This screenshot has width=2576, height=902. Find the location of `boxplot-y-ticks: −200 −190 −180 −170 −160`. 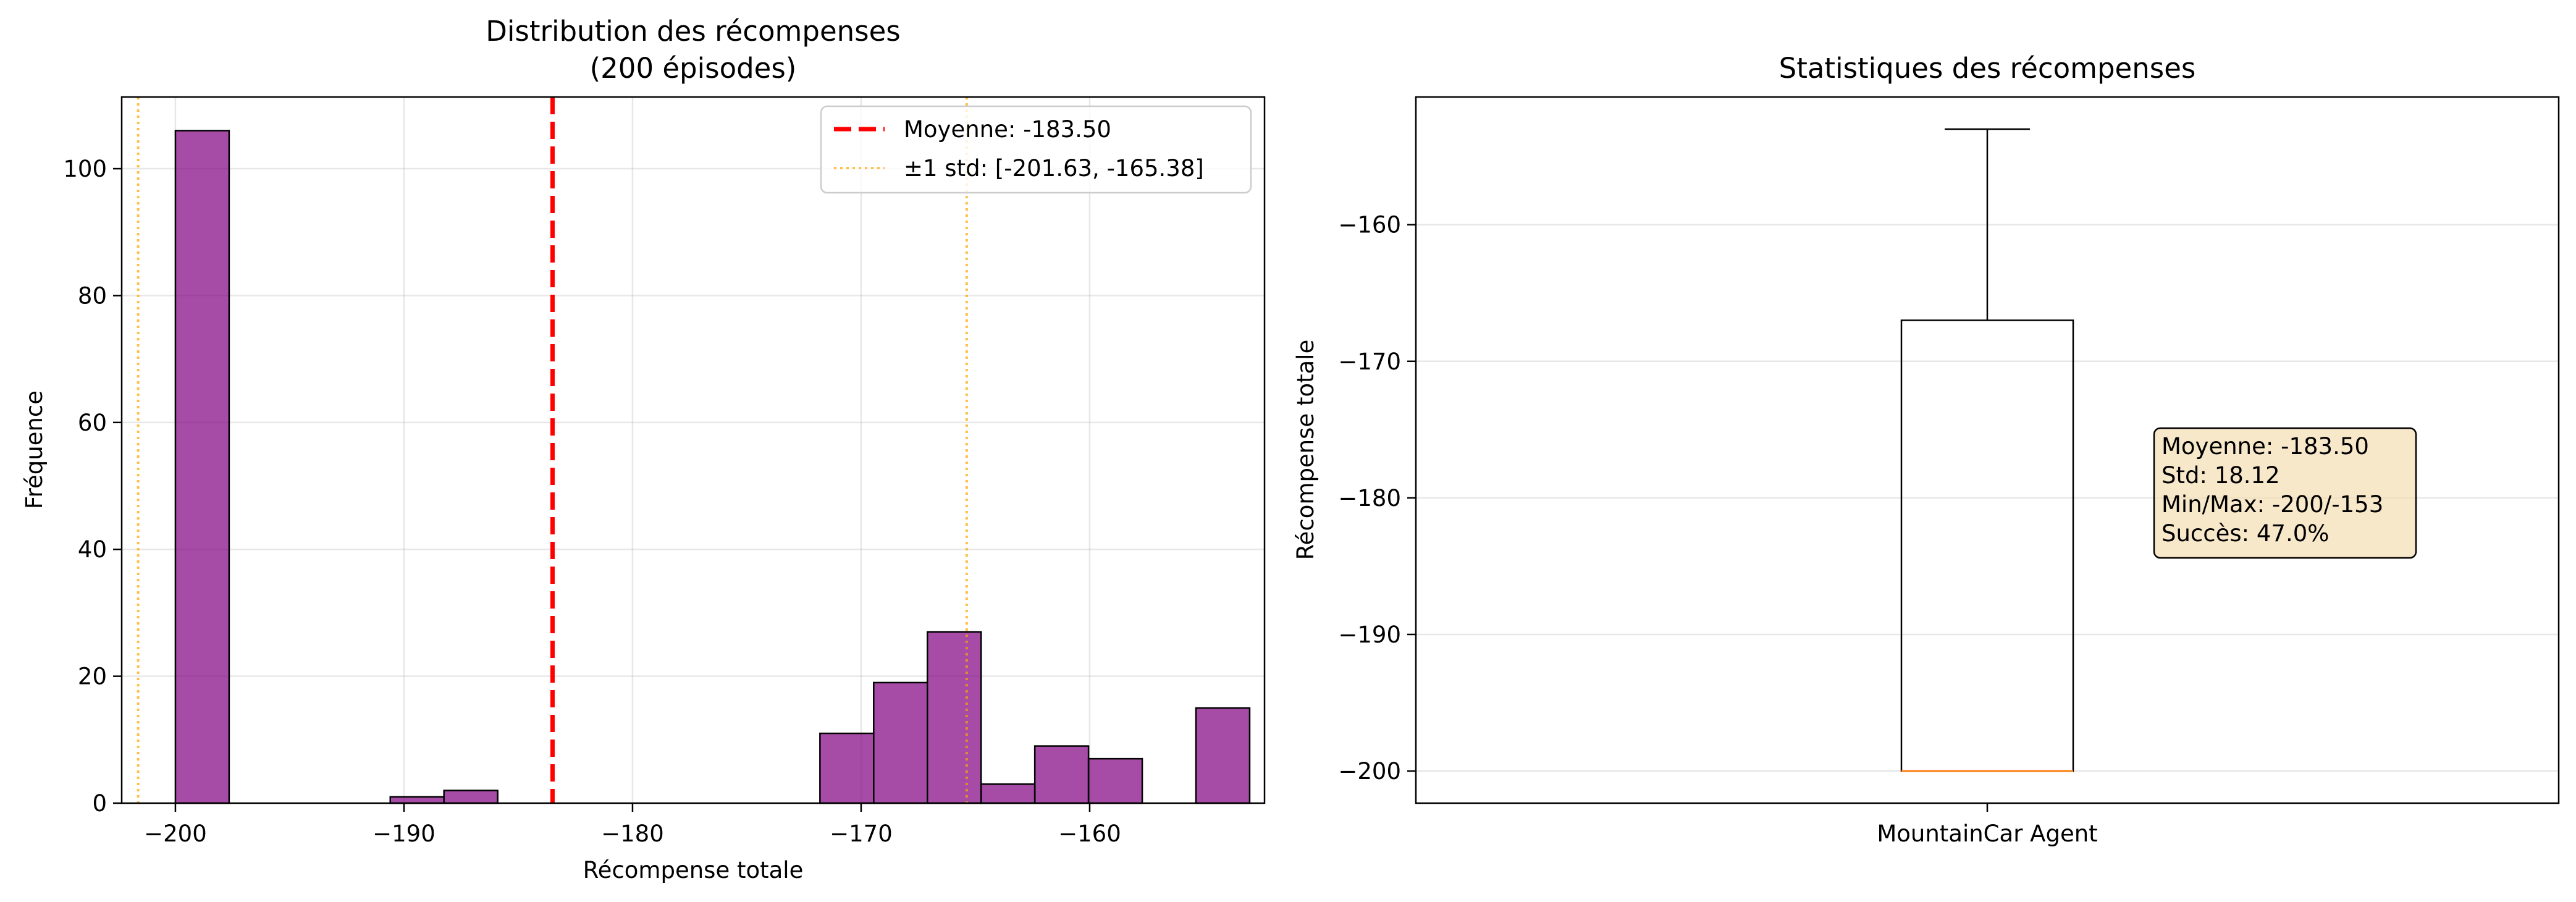

boxplot-y-ticks: −200 −190 −180 −170 −160 is located at coordinates (1377, 498).